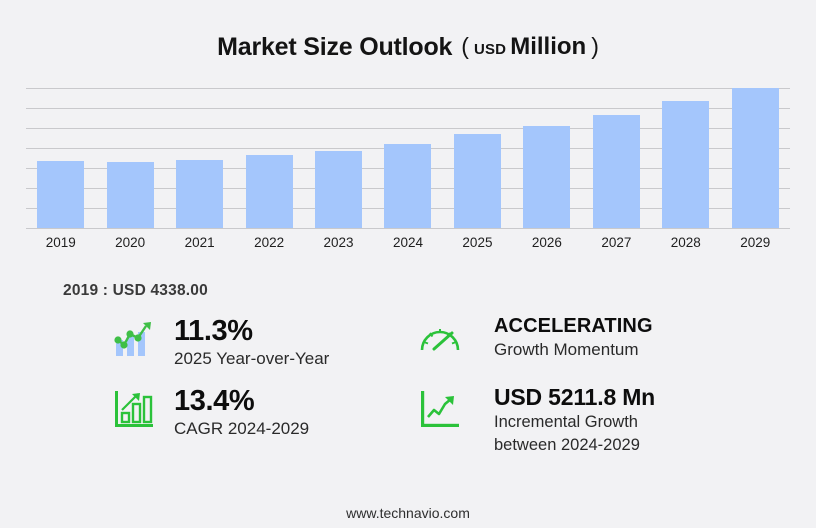 The image size is (816, 528). I want to click on unit-scale-label: Million, so click(548, 46).